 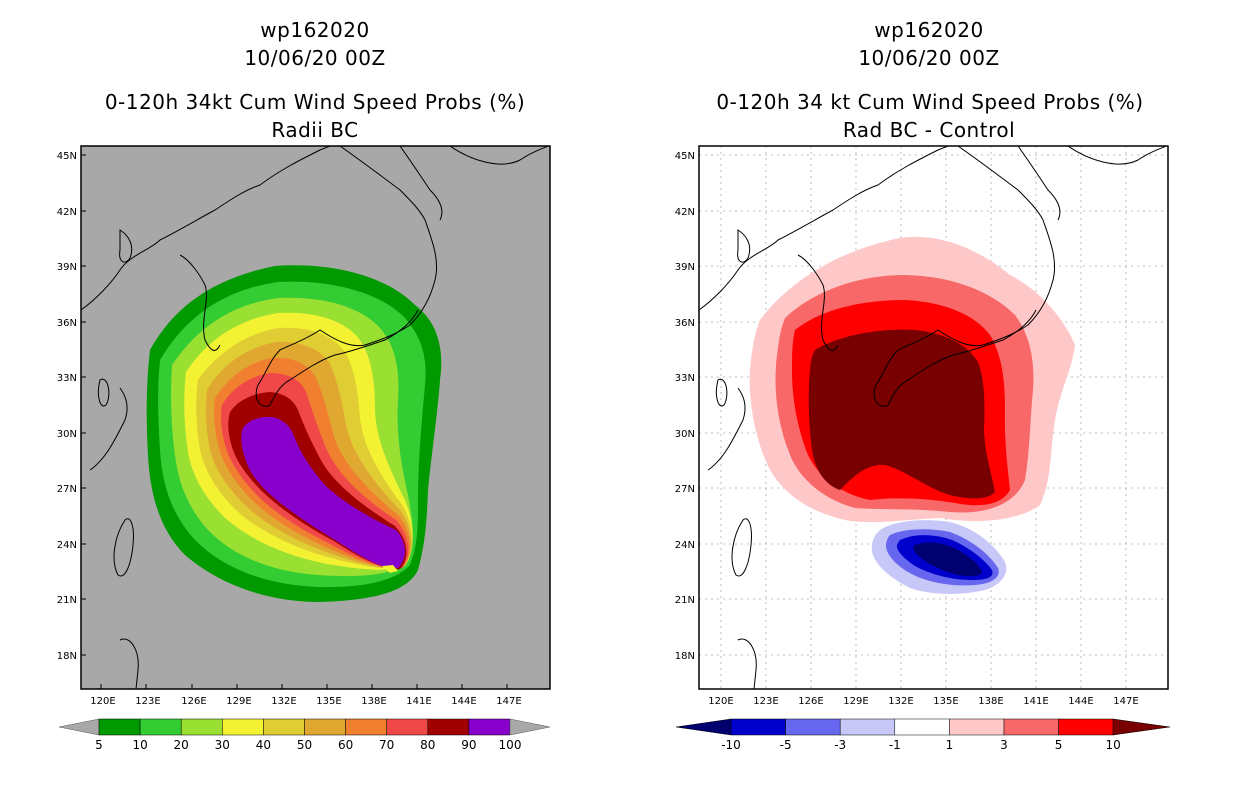 I want to click on right-lat-label: 36N, so click(x=685, y=323).